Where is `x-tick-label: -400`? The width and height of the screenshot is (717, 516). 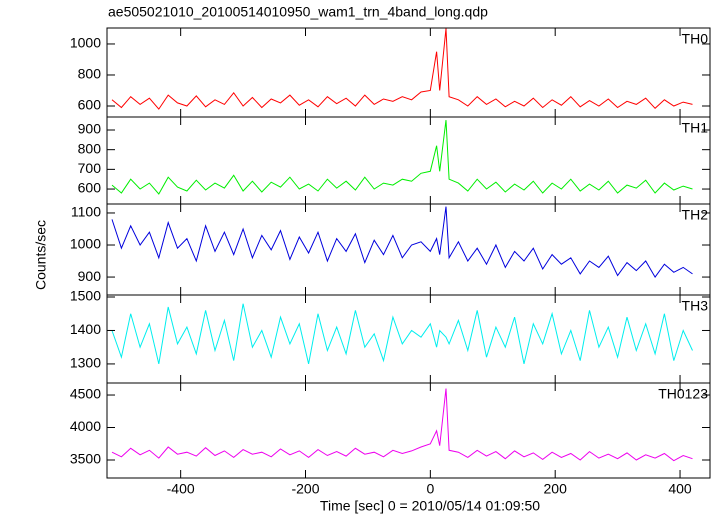 x-tick-label: -400 is located at coordinates (181, 489).